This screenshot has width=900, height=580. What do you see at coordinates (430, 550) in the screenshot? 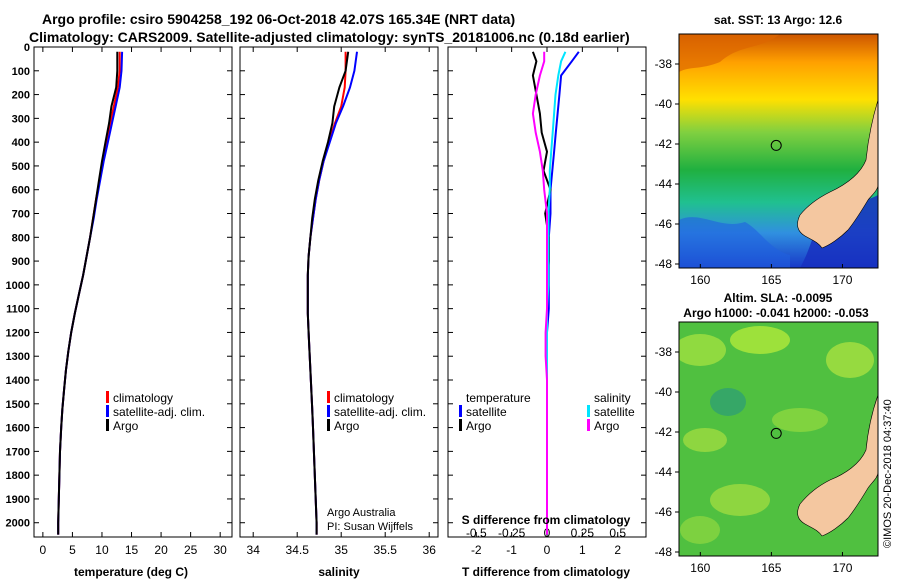
I see `x-tick-label: 36` at bounding box center [430, 550].